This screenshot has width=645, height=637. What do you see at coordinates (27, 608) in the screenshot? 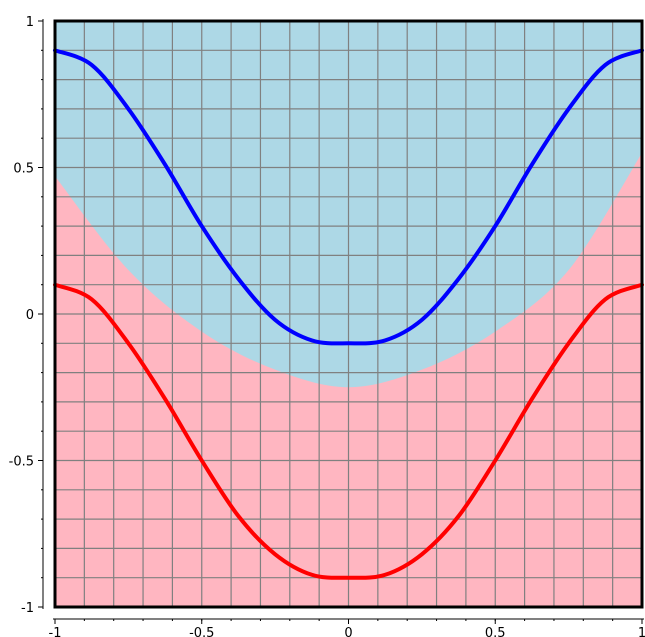
I see `y-tick-label: -1` at bounding box center [27, 608].